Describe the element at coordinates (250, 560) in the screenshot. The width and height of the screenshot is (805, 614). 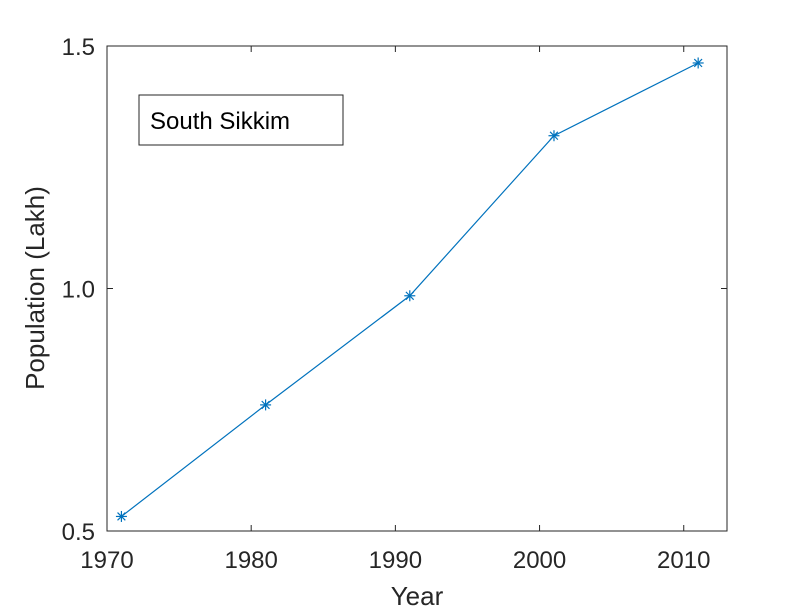
I see `x-tick-label: 1980` at that location.